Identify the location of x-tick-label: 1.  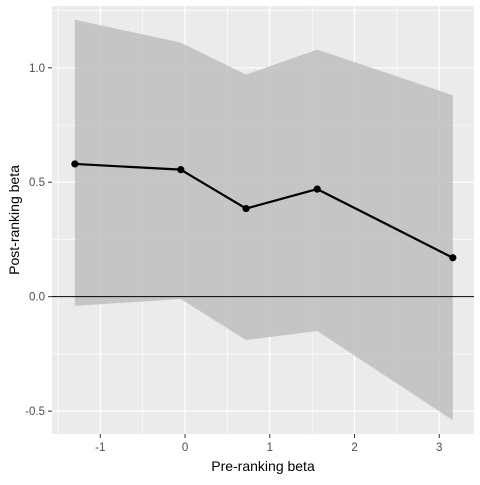
(270, 448).